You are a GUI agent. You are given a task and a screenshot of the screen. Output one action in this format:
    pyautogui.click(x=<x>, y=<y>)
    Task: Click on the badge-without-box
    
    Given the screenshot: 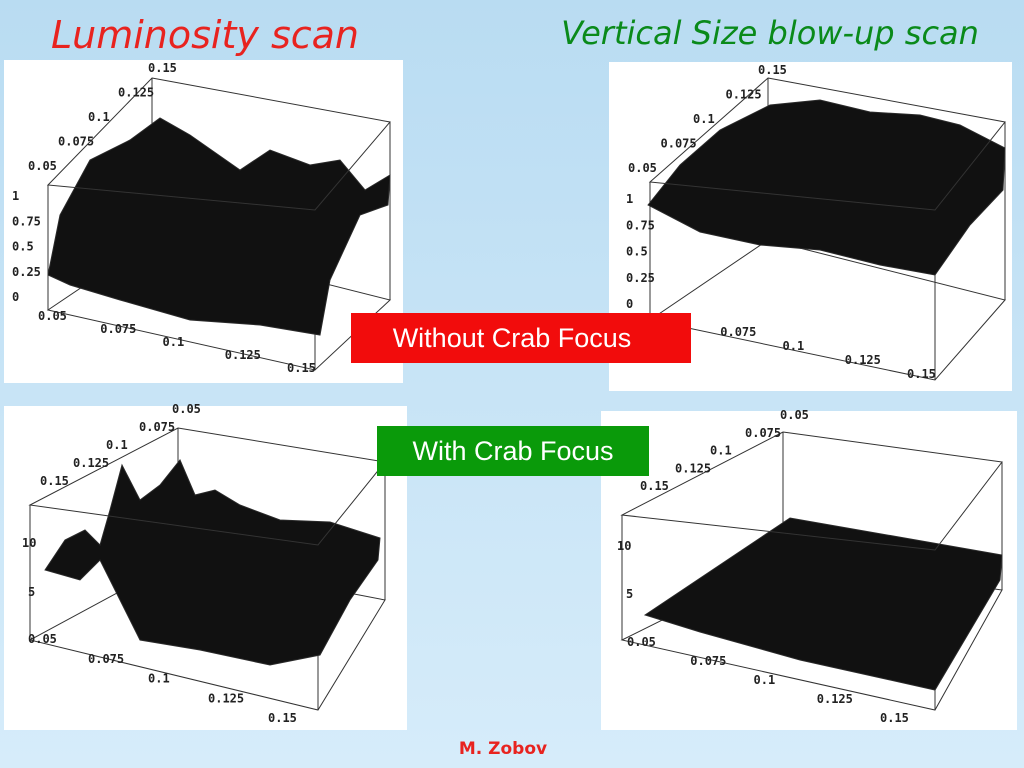 What is the action you would take?
    pyautogui.click(x=521, y=338)
    